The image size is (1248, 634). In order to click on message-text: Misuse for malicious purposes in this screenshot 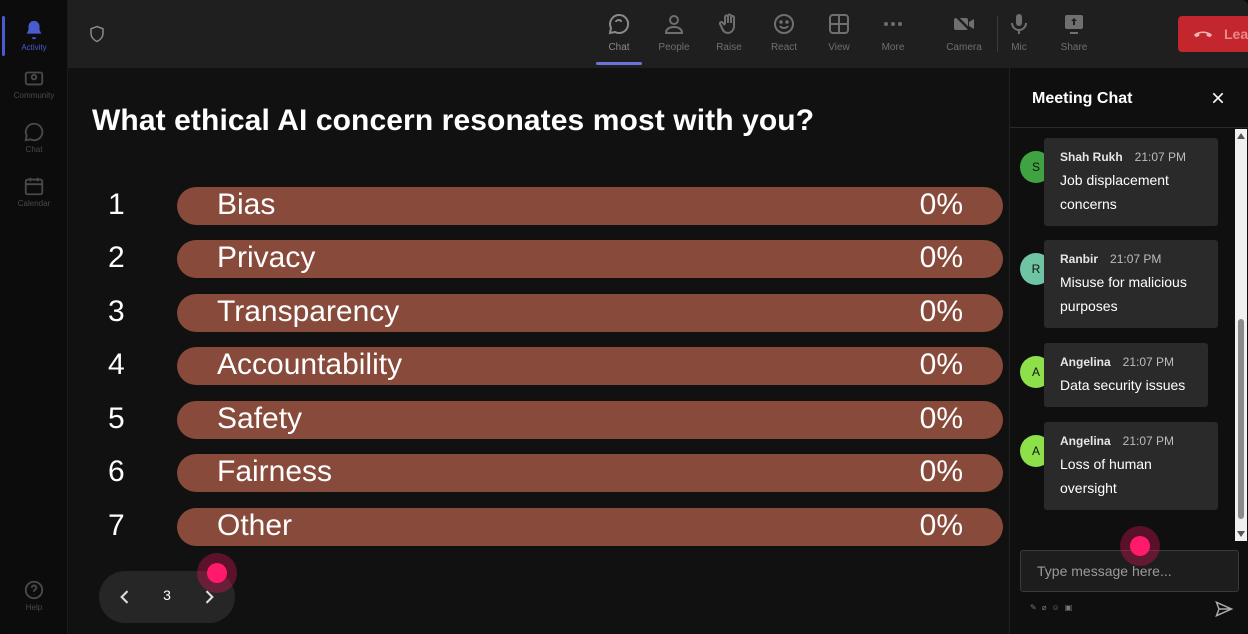, I will do `click(1131, 294)`.